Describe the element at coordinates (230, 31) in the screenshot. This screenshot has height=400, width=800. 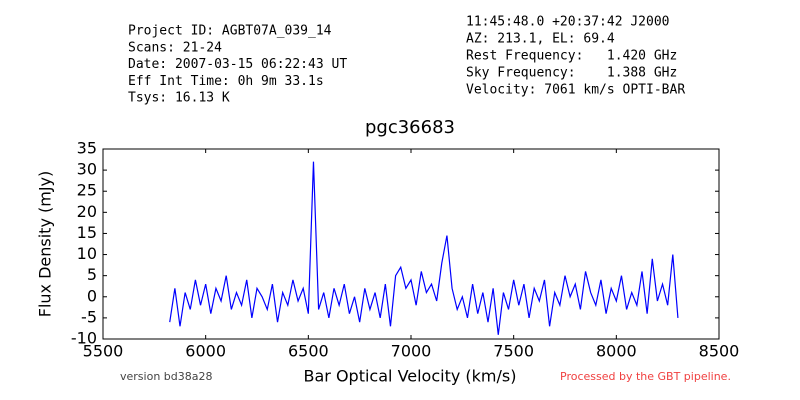
I see `header-line: Project ID: AGBT07A_039_14` at that location.